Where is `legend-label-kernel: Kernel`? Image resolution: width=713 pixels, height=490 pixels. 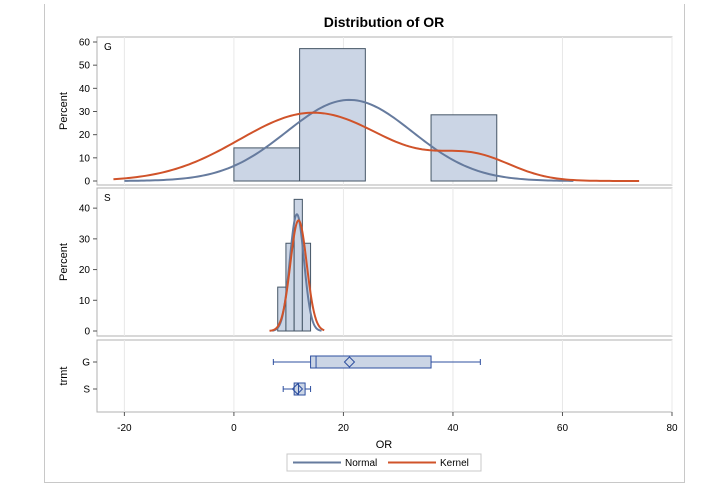 legend-label-kernel: Kernel is located at coordinates (454, 463).